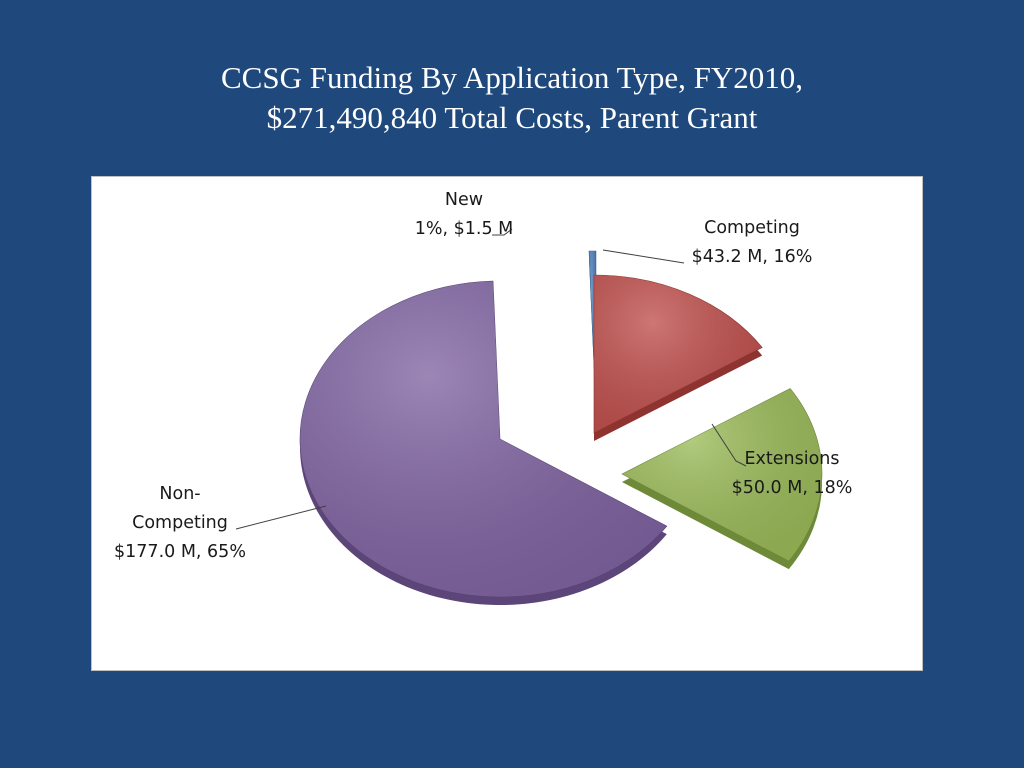 This screenshot has width=1024, height=768. Describe the element at coordinates (792, 473) in the screenshot. I see `data-label-extensions: Extensions $50.0 M, 18%` at that location.